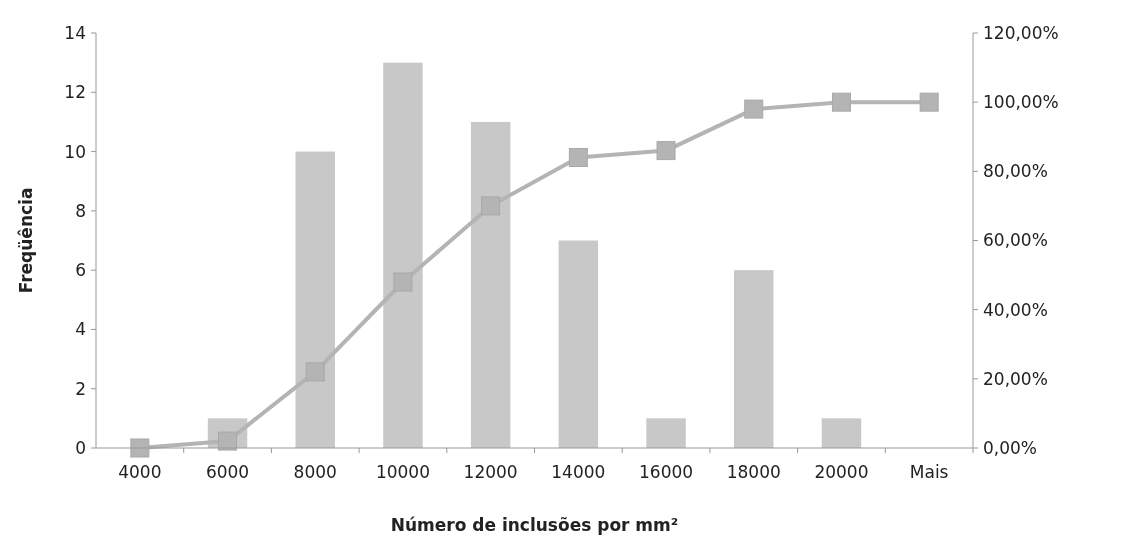 The height and width of the screenshot is (551, 1131). Describe the element at coordinates (841, 472) in the screenshot. I see `x-tick-label: 20000` at that location.